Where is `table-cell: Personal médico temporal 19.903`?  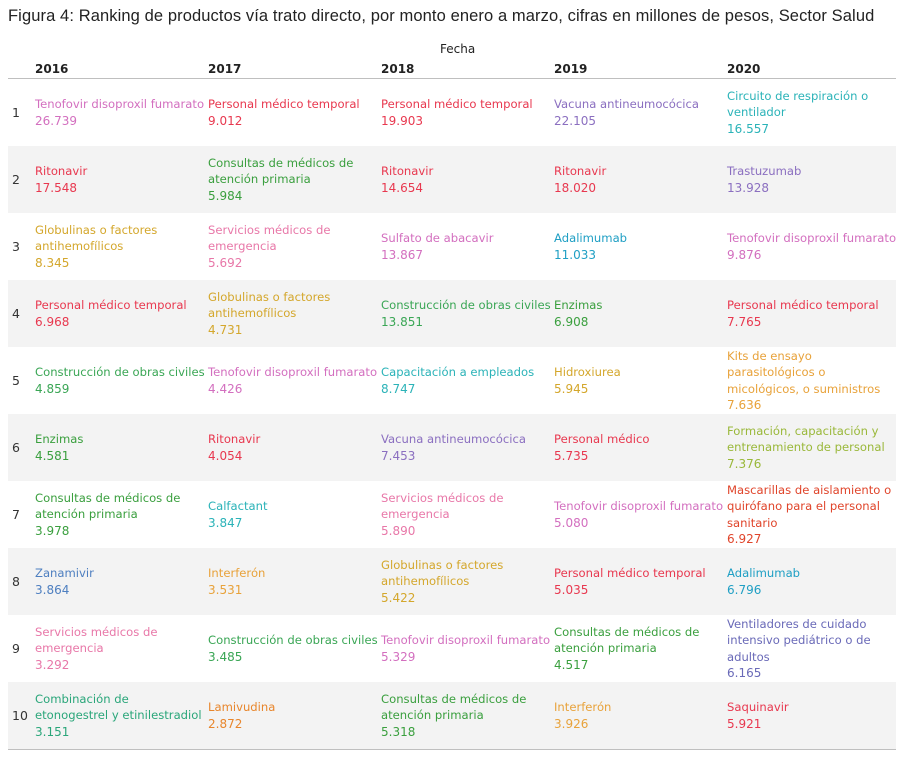
table-cell: Personal médico temporal 19.903 is located at coordinates (466, 112).